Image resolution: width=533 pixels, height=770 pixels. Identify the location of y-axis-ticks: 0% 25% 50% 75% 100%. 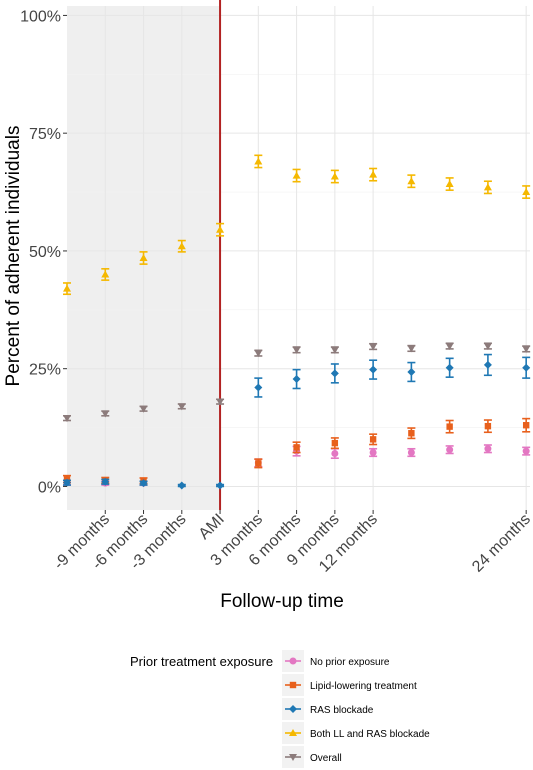
(43, 252).